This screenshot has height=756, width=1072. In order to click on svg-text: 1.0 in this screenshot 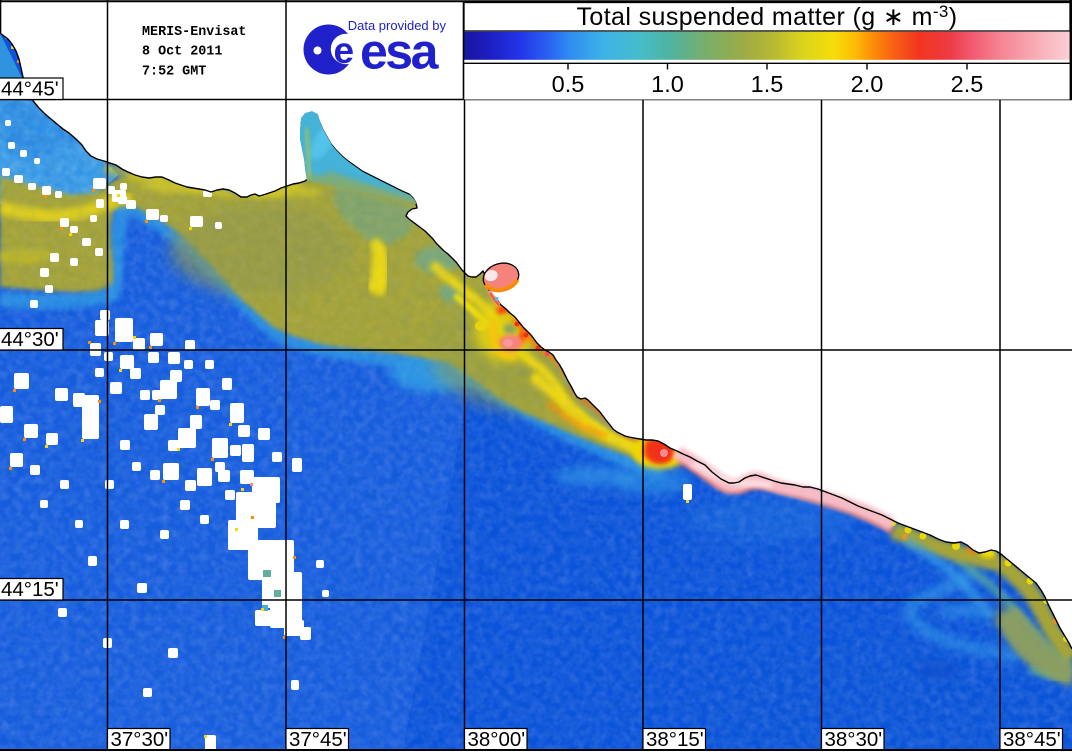, I will do `click(667, 84)`.